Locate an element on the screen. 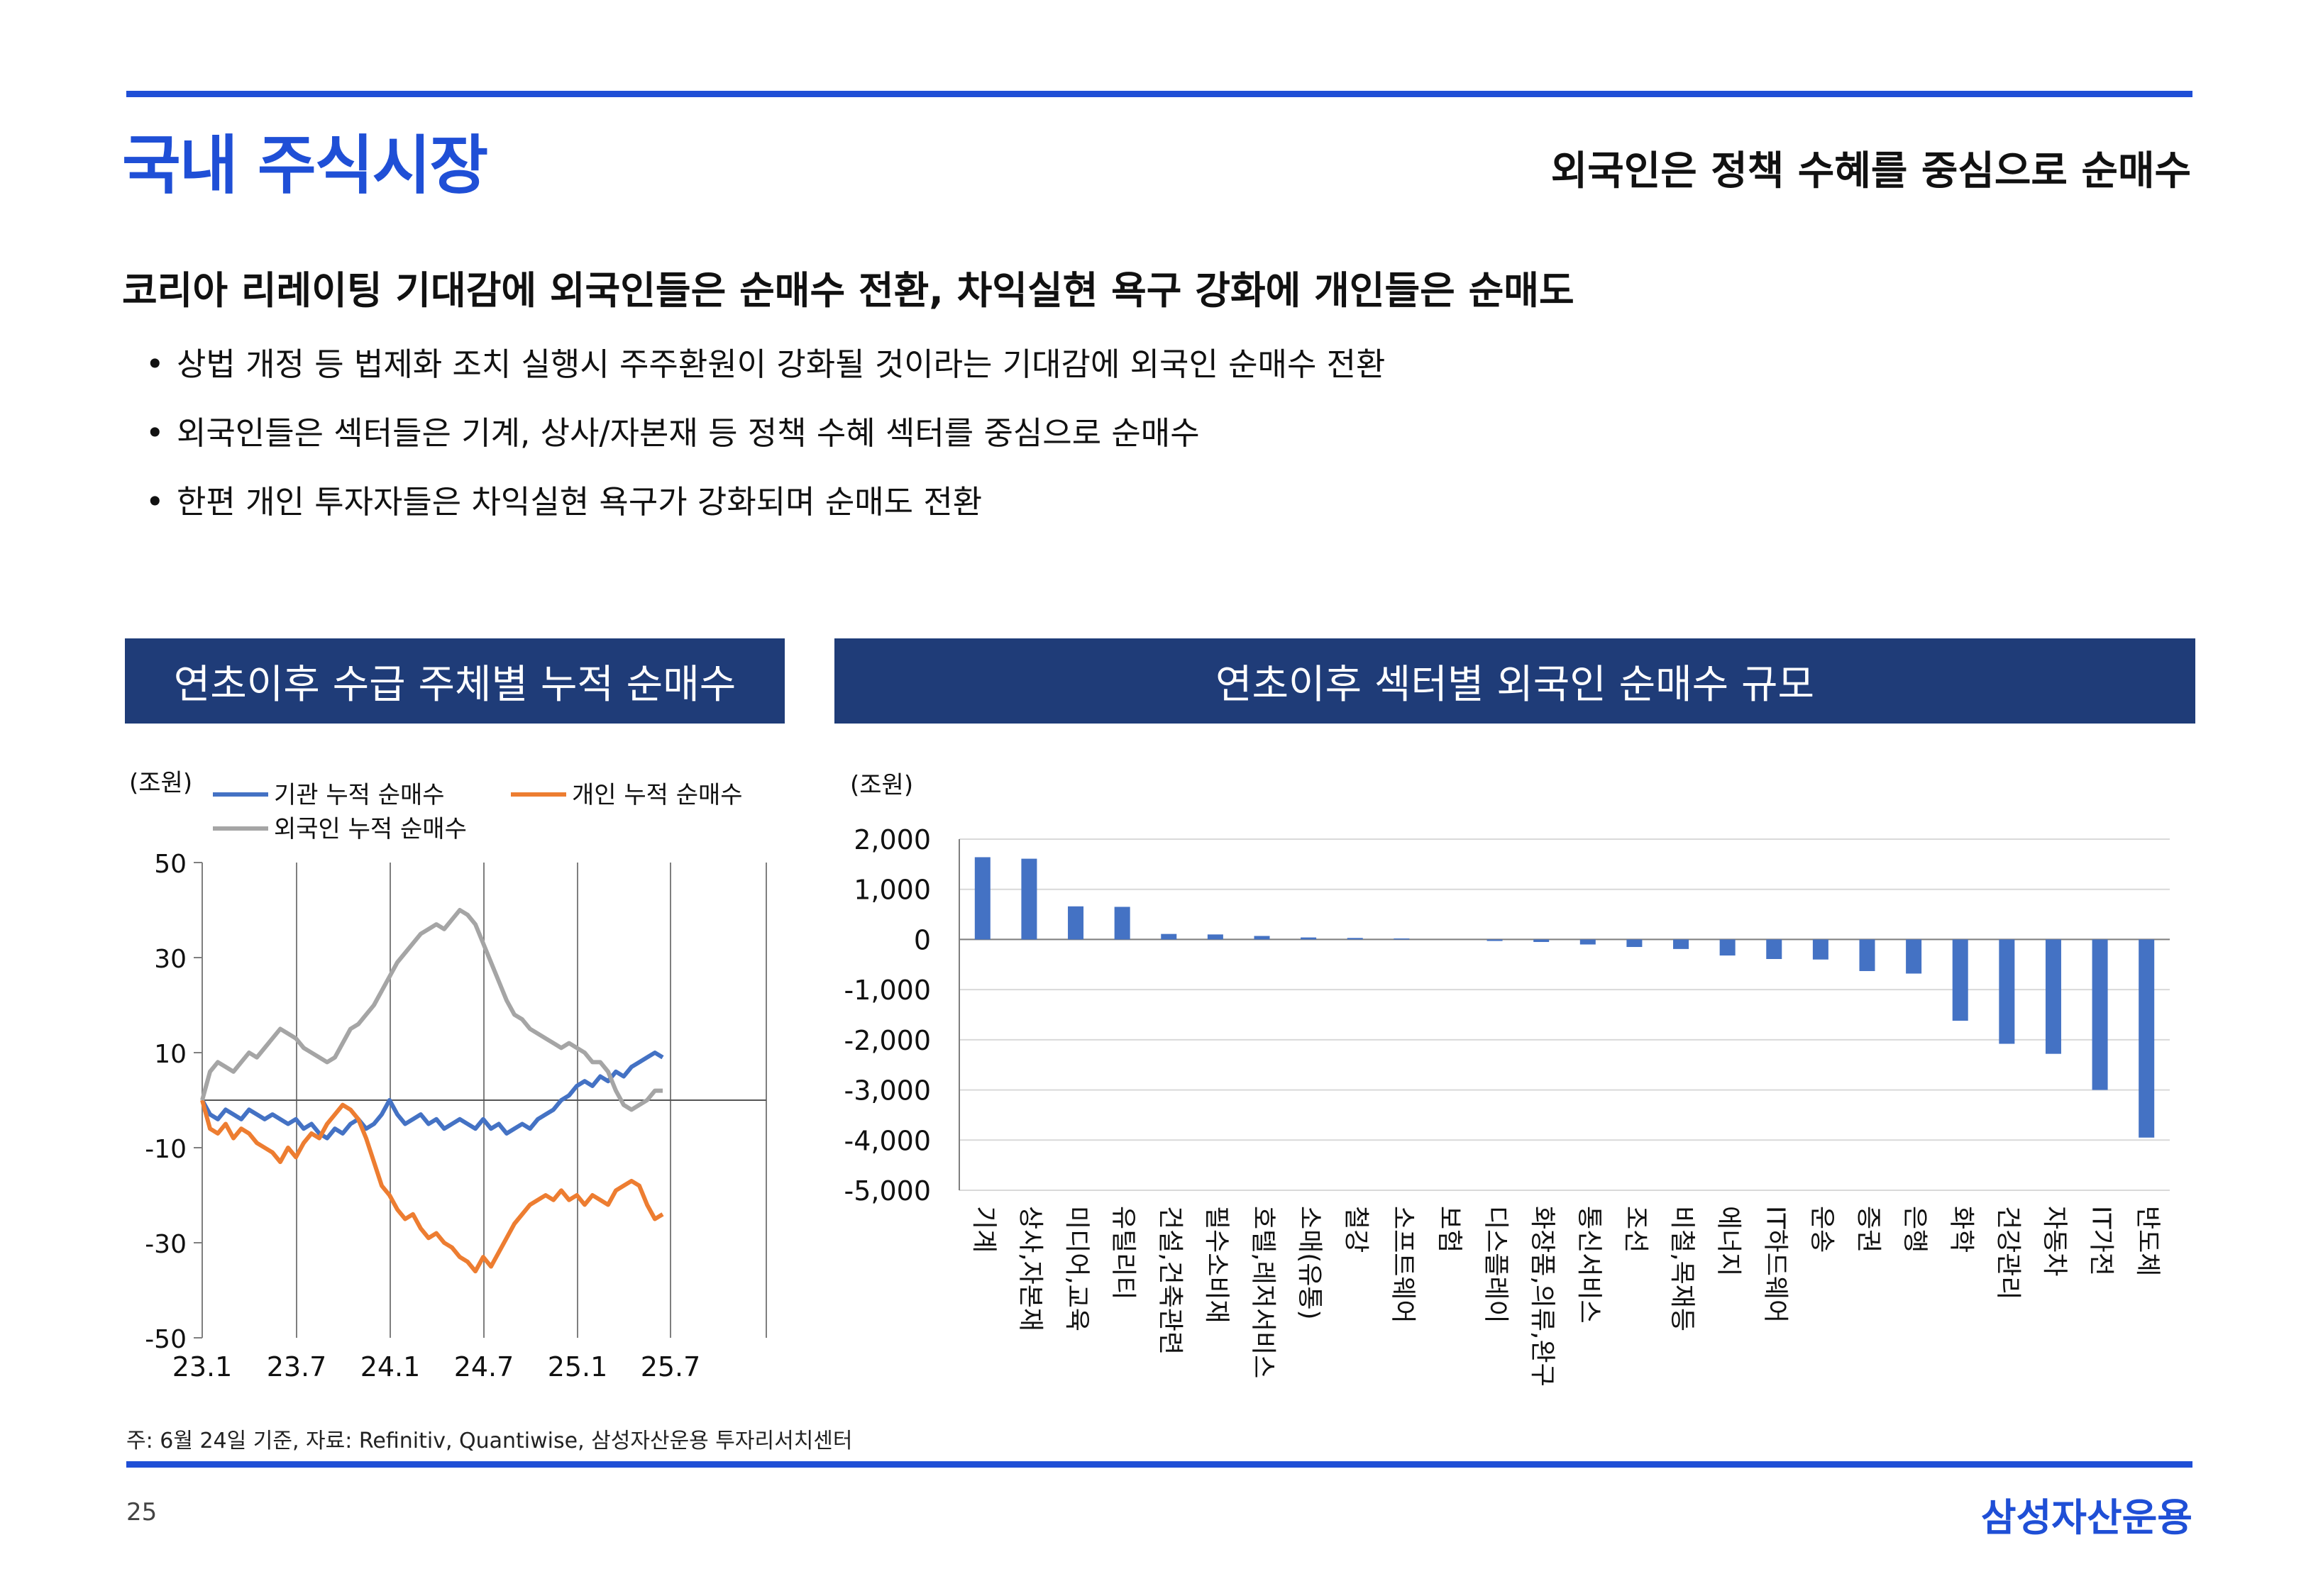 This screenshot has width=2306, height=1596. right-chart-title: 연초이후 섹터별 외국인 순매수 규모 is located at coordinates (1514, 684).